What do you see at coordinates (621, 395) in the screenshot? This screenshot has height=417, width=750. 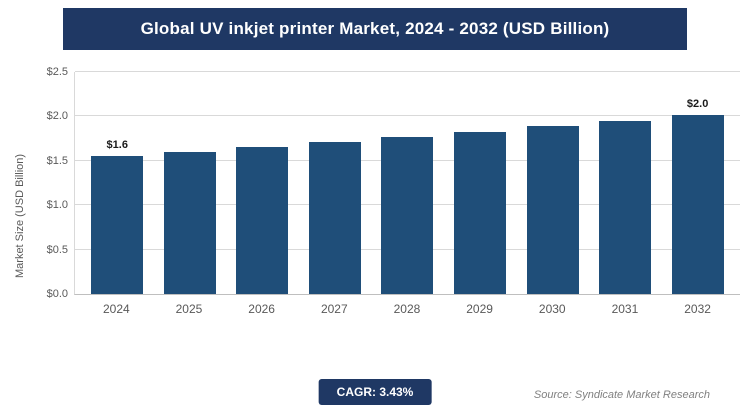 I see `source-text: Source: Syndicate Market Research` at bounding box center [621, 395].